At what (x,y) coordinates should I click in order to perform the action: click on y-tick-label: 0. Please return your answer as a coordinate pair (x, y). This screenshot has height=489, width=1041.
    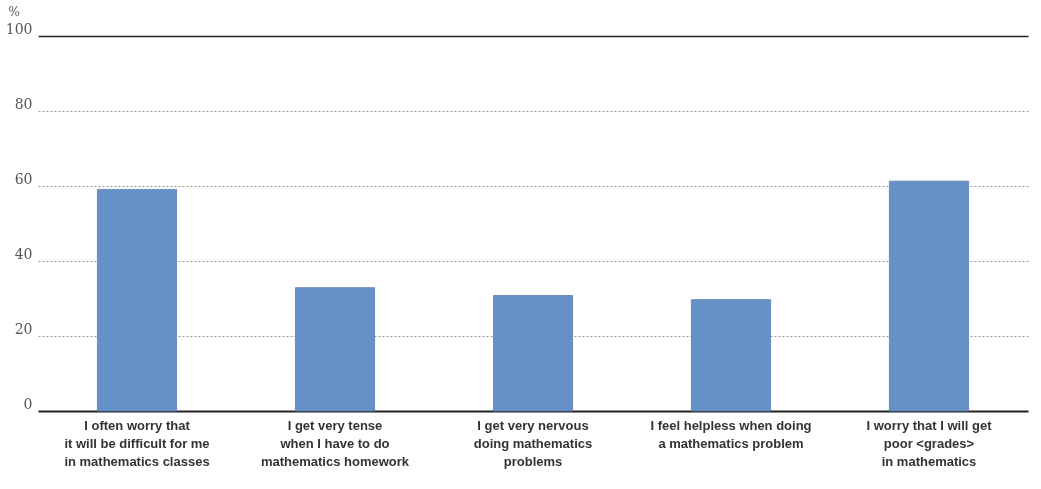
    Looking at the image, I should click on (28, 403).